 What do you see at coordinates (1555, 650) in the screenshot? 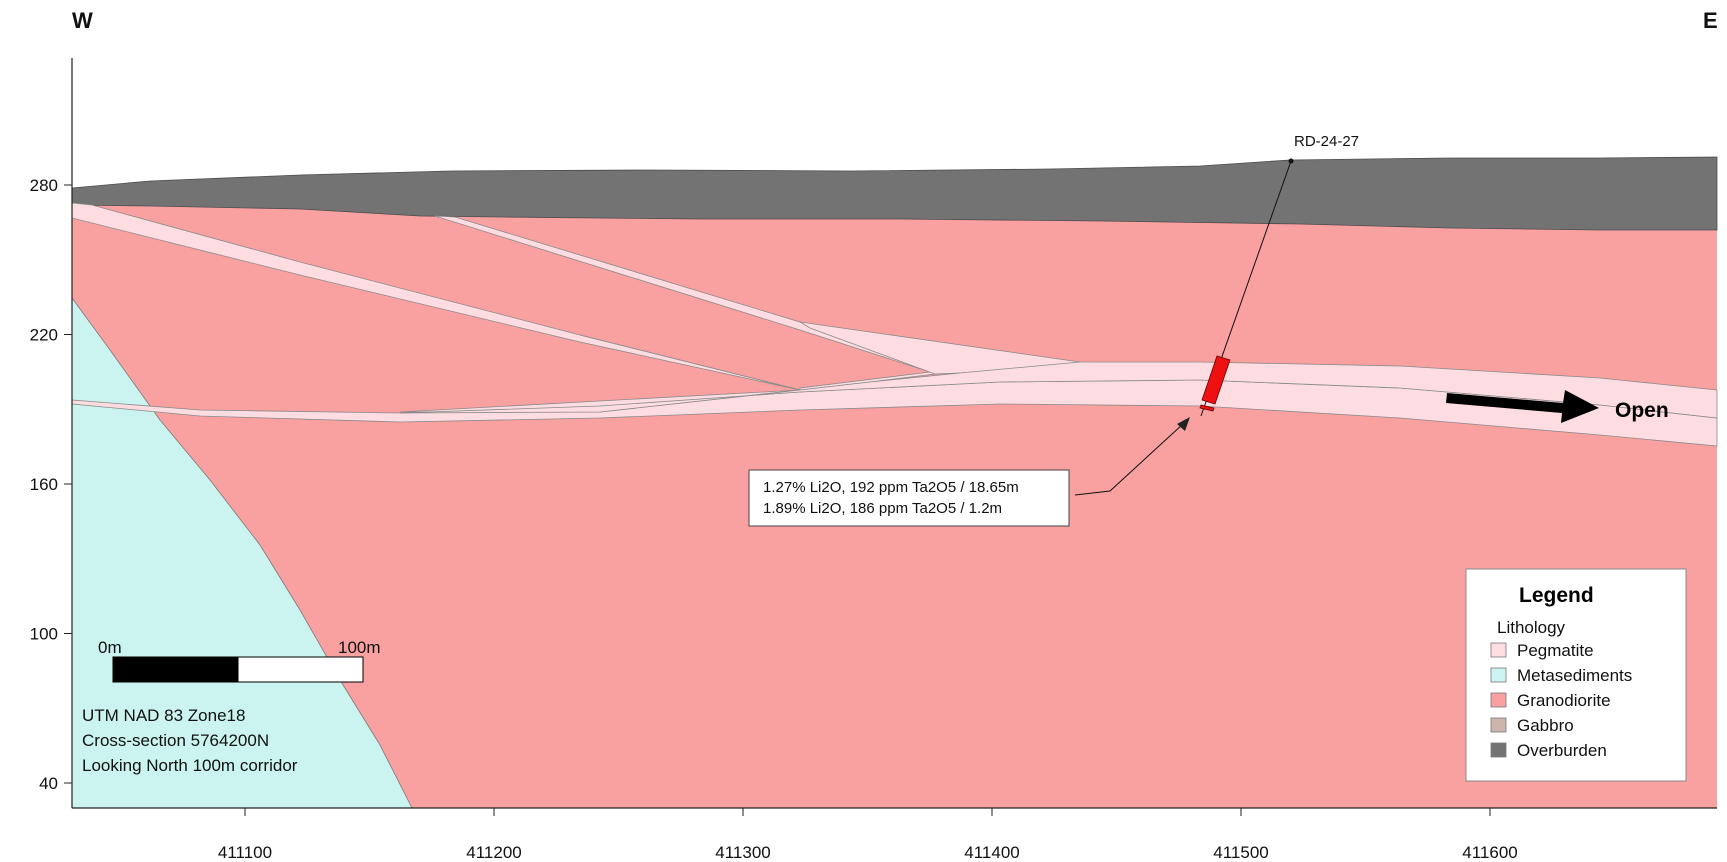
I see `legend-item-label: Pegmatite` at bounding box center [1555, 650].